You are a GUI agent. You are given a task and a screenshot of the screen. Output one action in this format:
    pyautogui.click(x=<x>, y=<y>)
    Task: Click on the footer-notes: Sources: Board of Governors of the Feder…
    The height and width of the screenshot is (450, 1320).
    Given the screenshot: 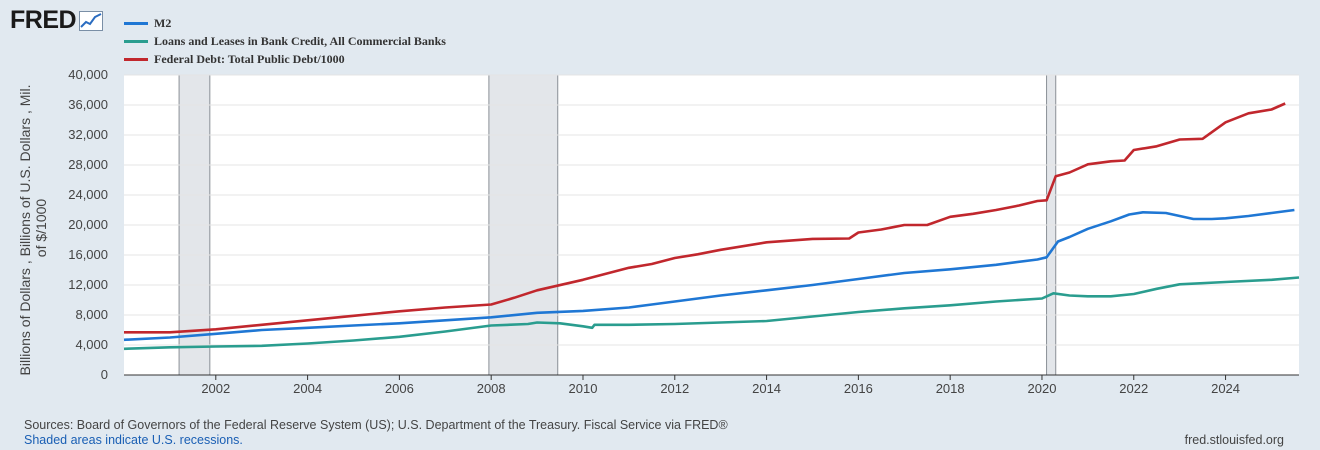 What is the action you would take?
    pyautogui.click(x=376, y=433)
    